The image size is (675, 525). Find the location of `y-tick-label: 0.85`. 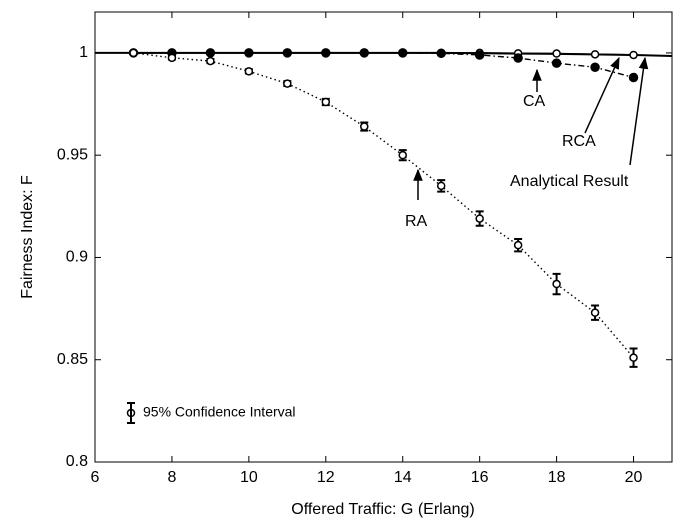

y-tick-label: 0.85 is located at coordinates (72, 359).